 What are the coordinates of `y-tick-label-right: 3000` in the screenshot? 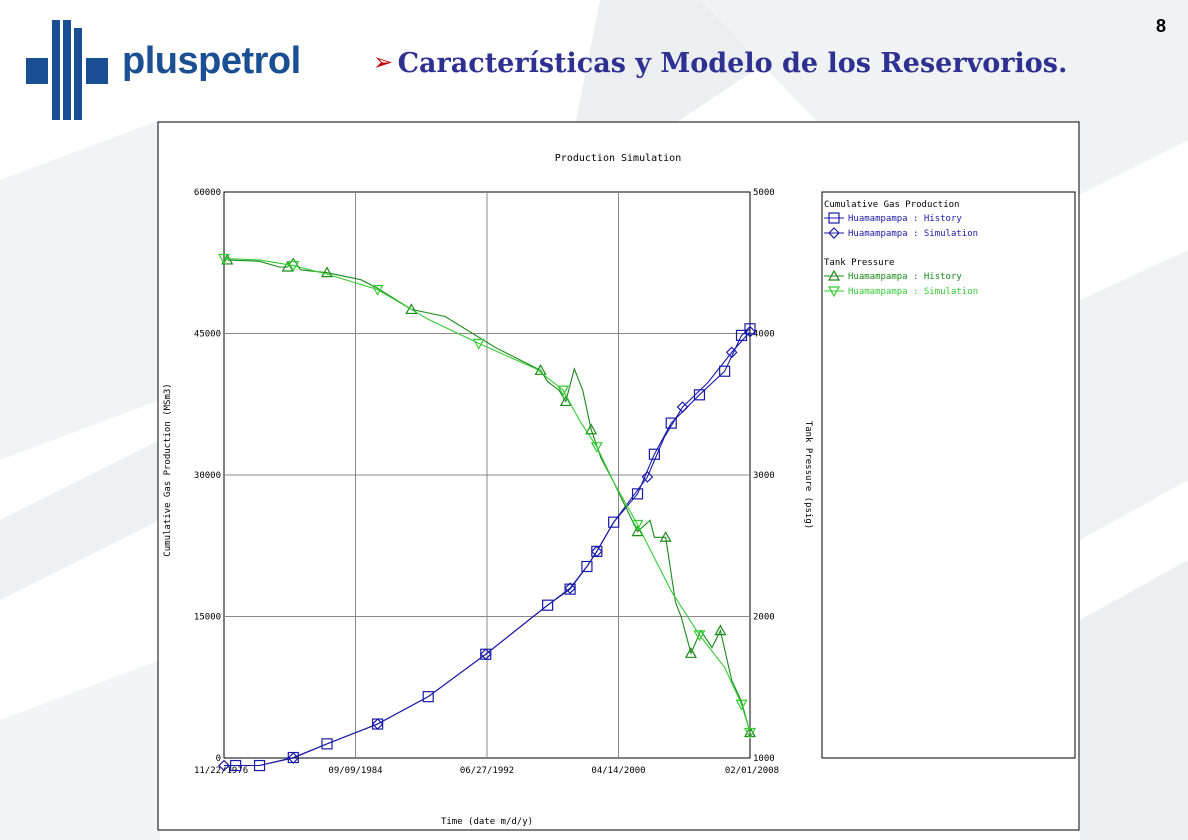 It's located at (764, 476).